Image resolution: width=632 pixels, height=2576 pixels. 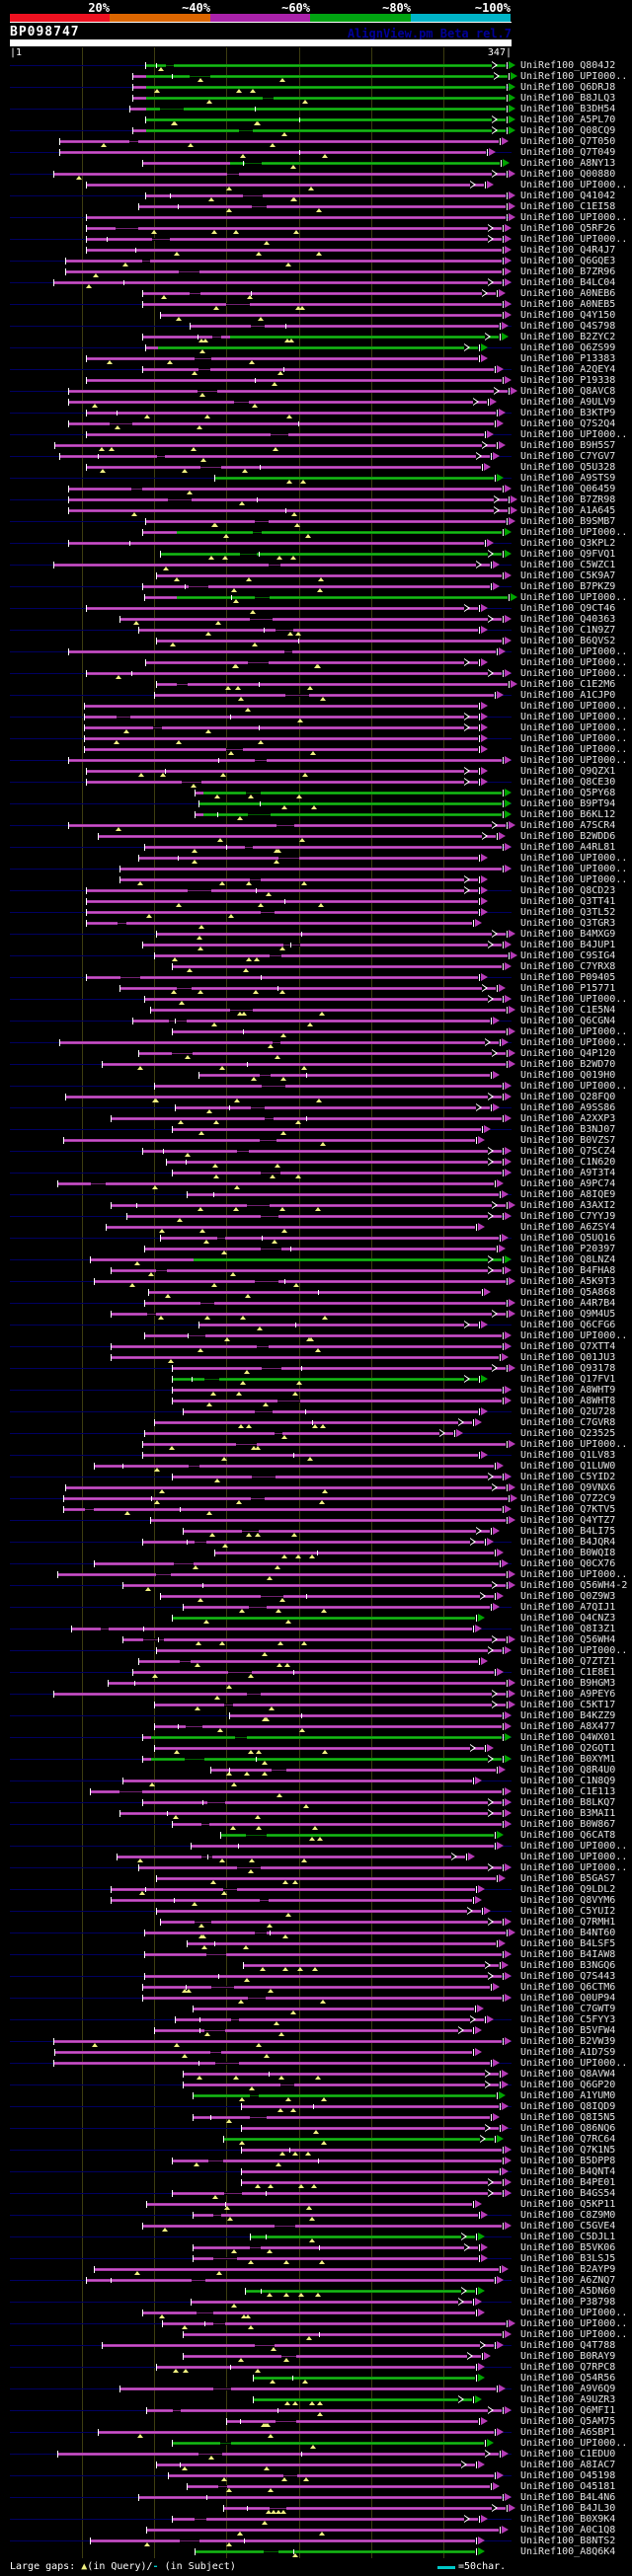 I want to click on subject-id-label: UniRef100_Q6DRJ8, so click(x=568, y=87).